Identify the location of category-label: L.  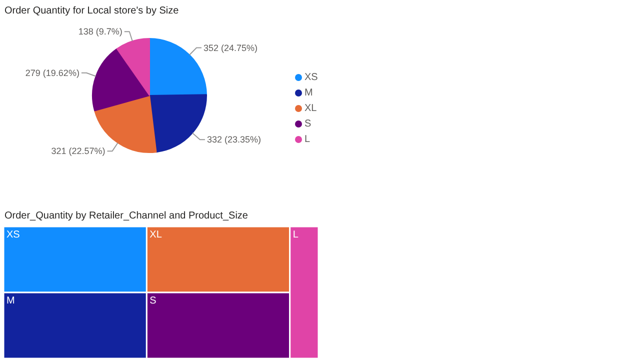
(295, 235).